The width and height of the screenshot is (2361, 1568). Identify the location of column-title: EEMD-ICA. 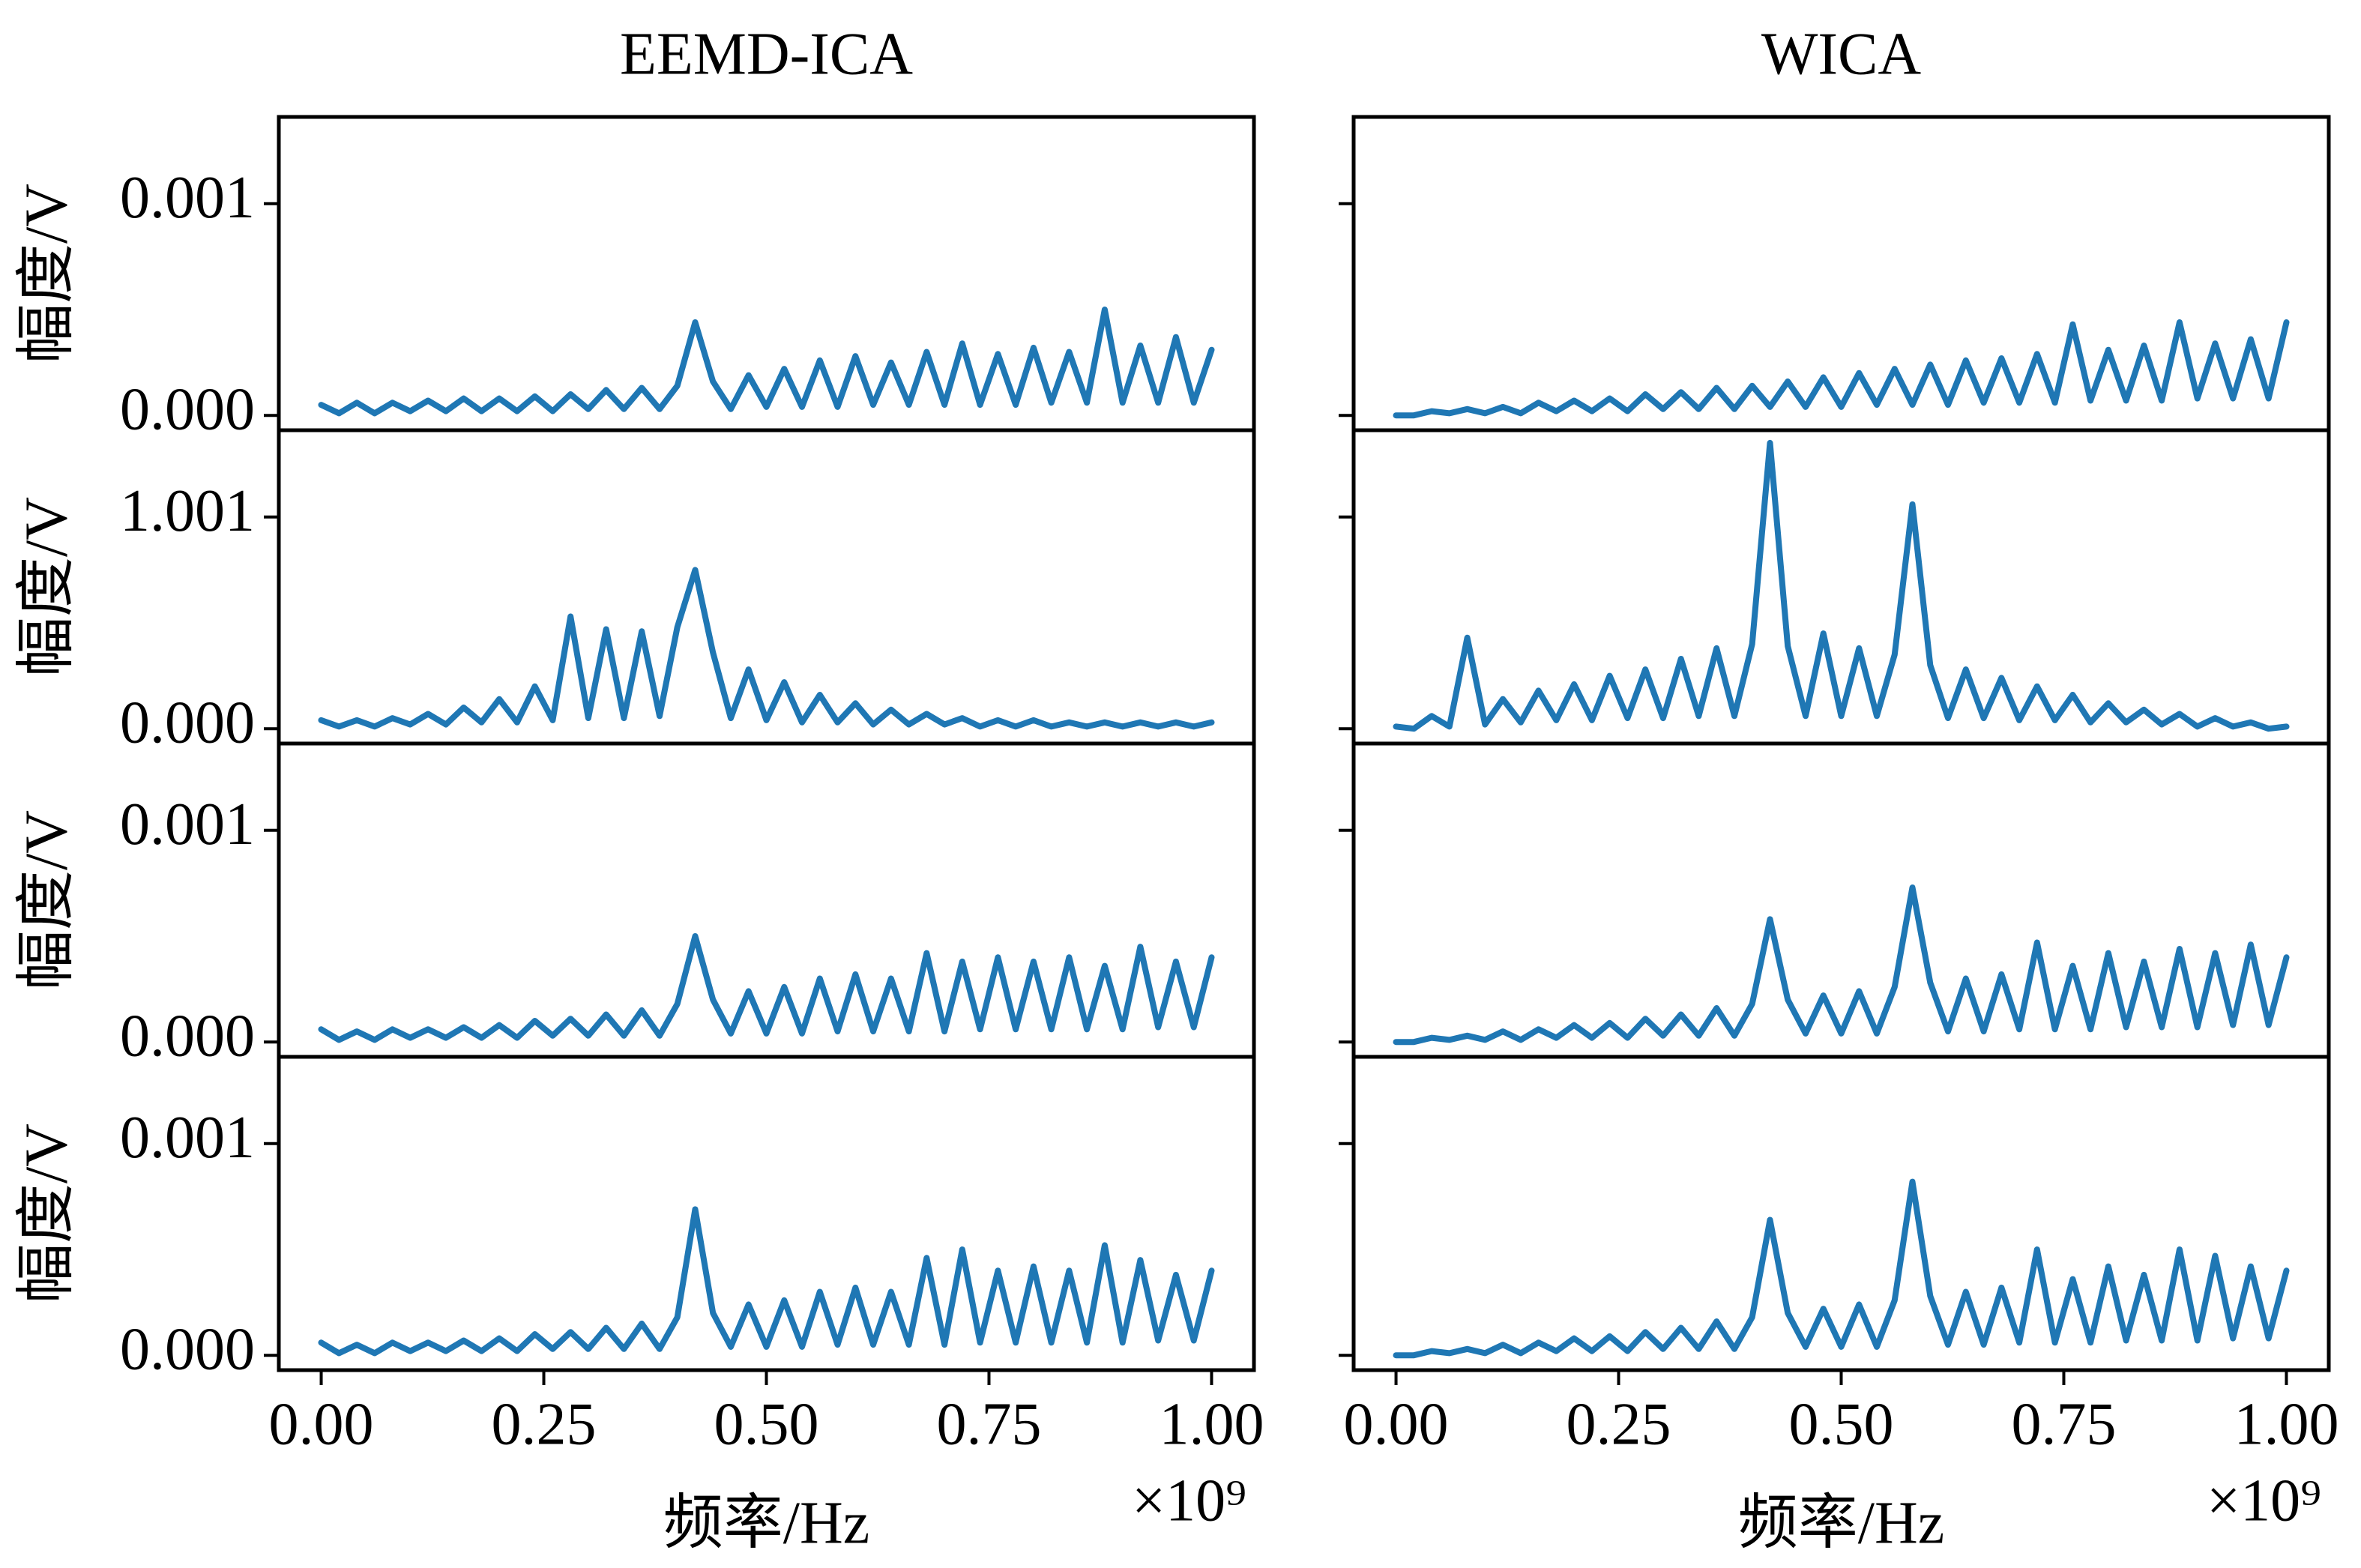
(766, 54).